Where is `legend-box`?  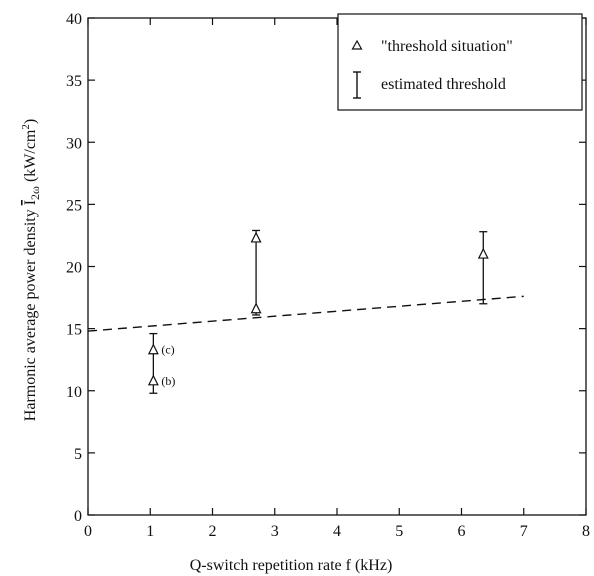 legend-box is located at coordinates (460, 62).